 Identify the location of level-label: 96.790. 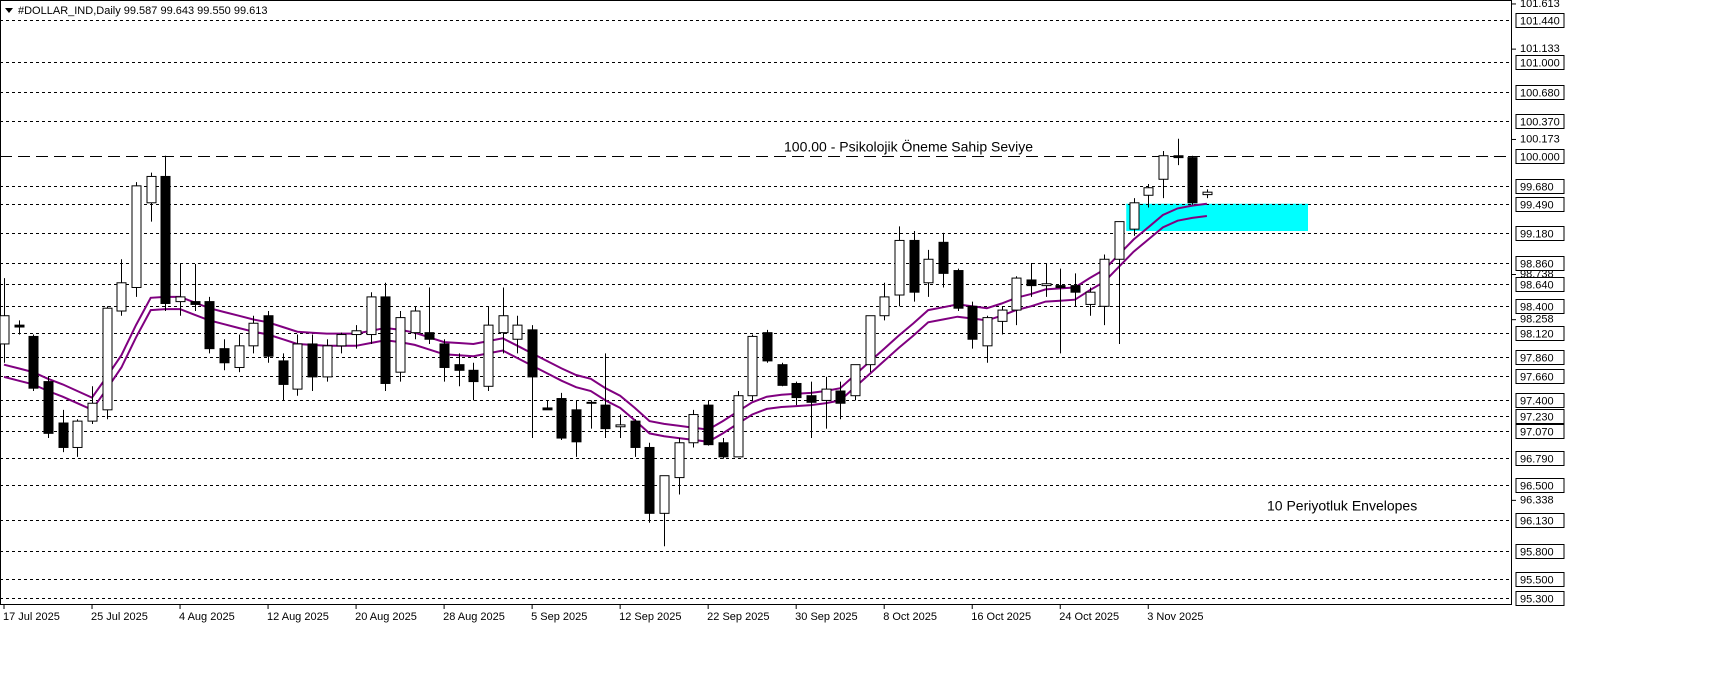
(1537, 459).